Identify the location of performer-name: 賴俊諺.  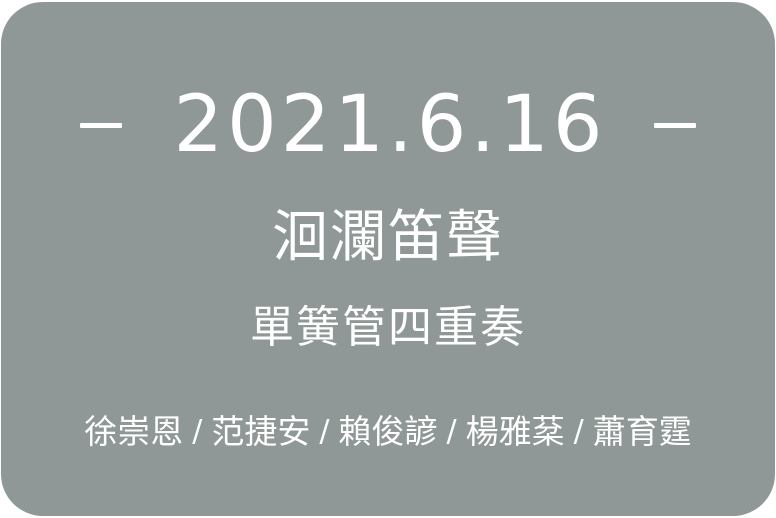
(388, 431).